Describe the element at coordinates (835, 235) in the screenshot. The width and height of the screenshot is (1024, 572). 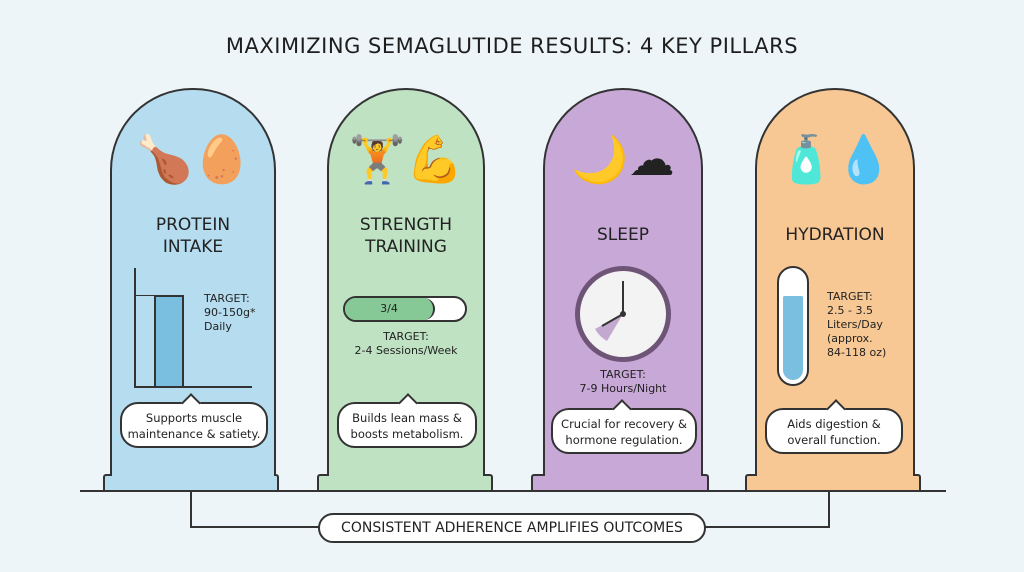
I see `pillar-title: HYDRATION` at that location.